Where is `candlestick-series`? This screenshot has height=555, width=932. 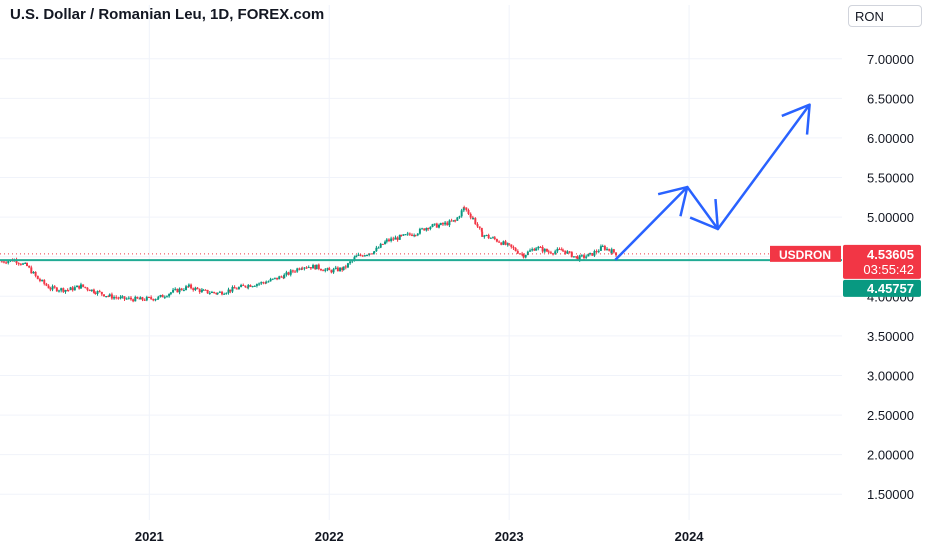
candlestick-series is located at coordinates (309, 254).